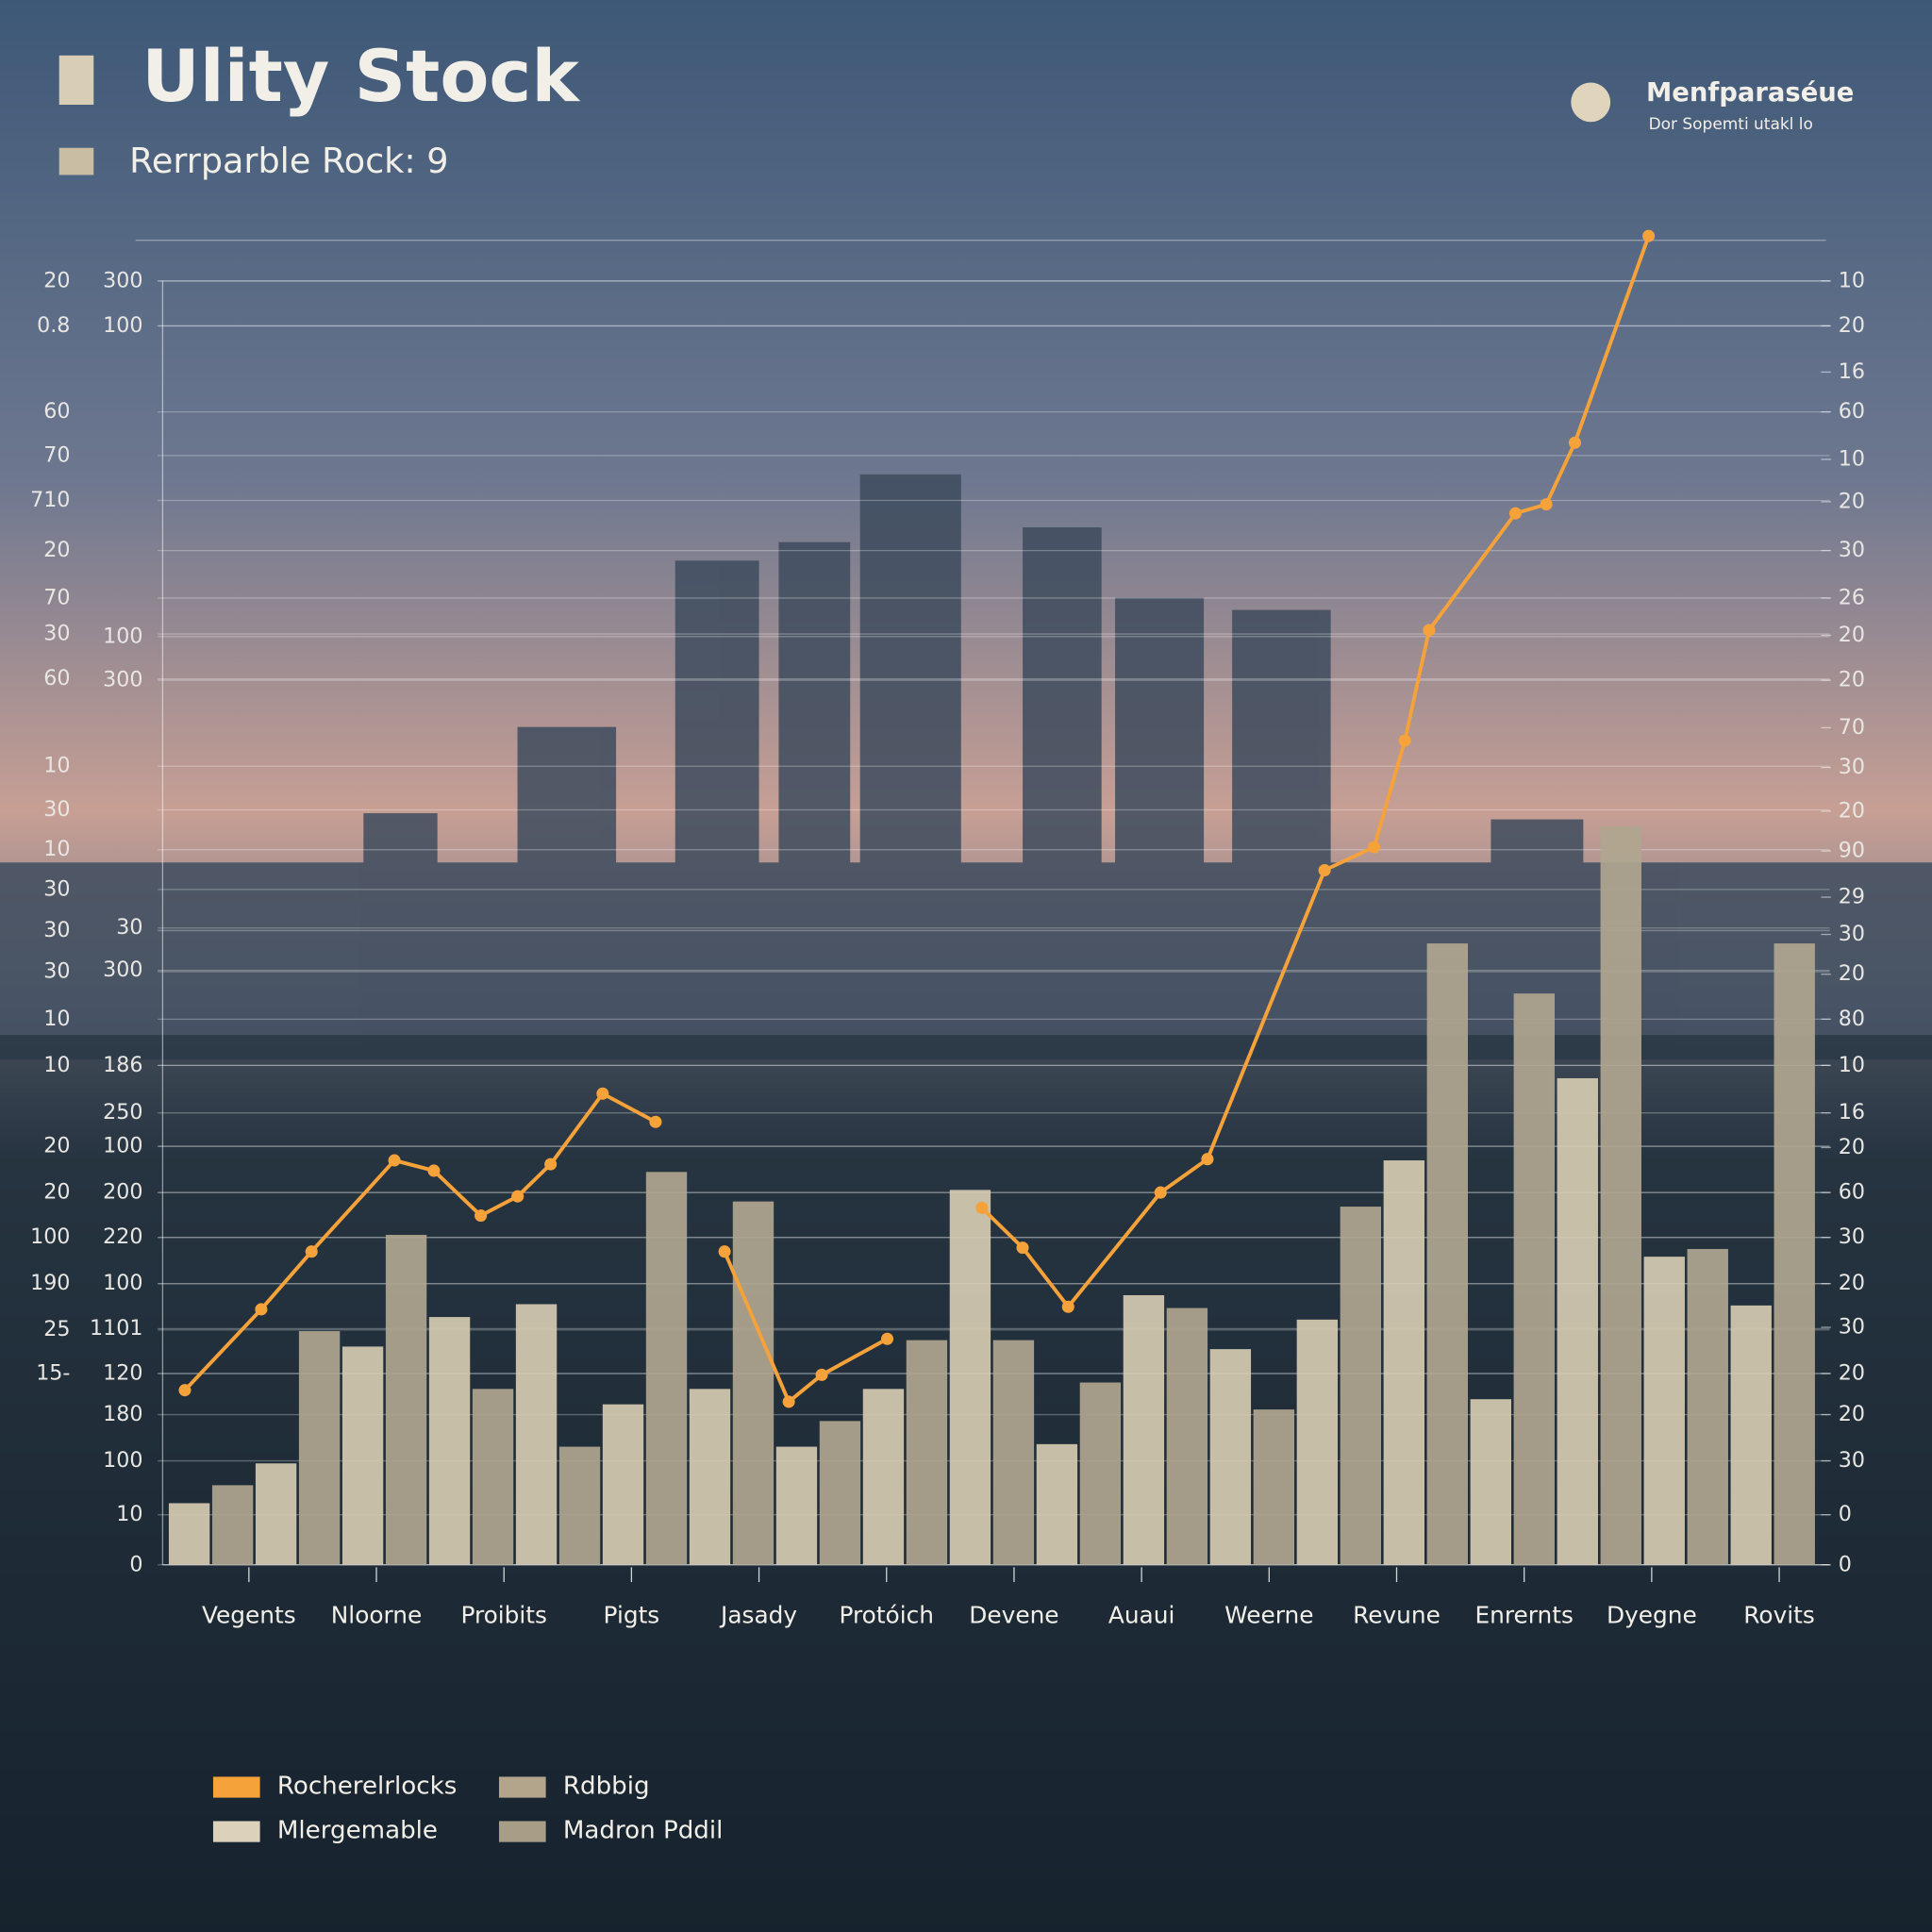 Image resolution: width=1932 pixels, height=1932 pixels. What do you see at coordinates (632, 1616) in the screenshot?
I see `x-tick-label: Pigts` at bounding box center [632, 1616].